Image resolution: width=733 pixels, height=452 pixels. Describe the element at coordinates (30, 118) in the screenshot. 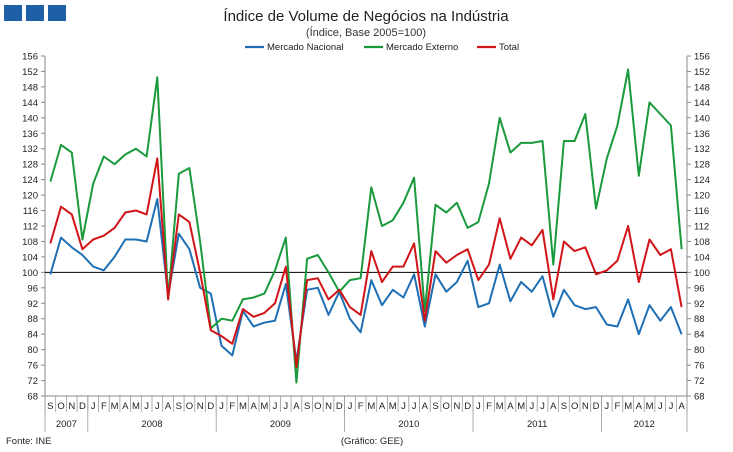

I see `y-tick-label-left: 140` at that location.